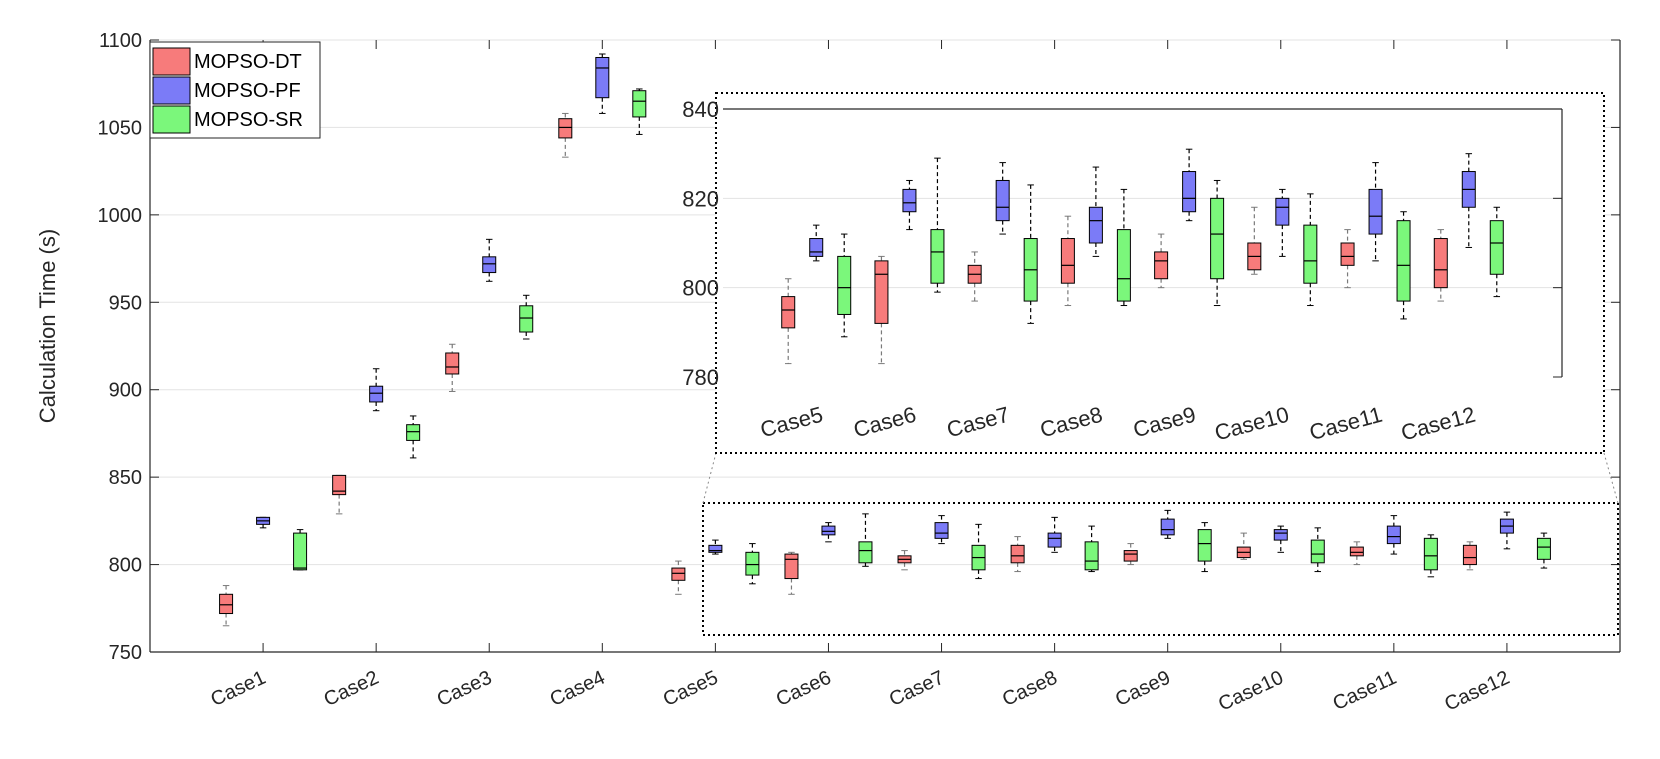 The width and height of the screenshot is (1660, 759). Describe the element at coordinates (937, 256) in the screenshot. I see `inset-mopso-sr-case6-iqr-box` at that location.